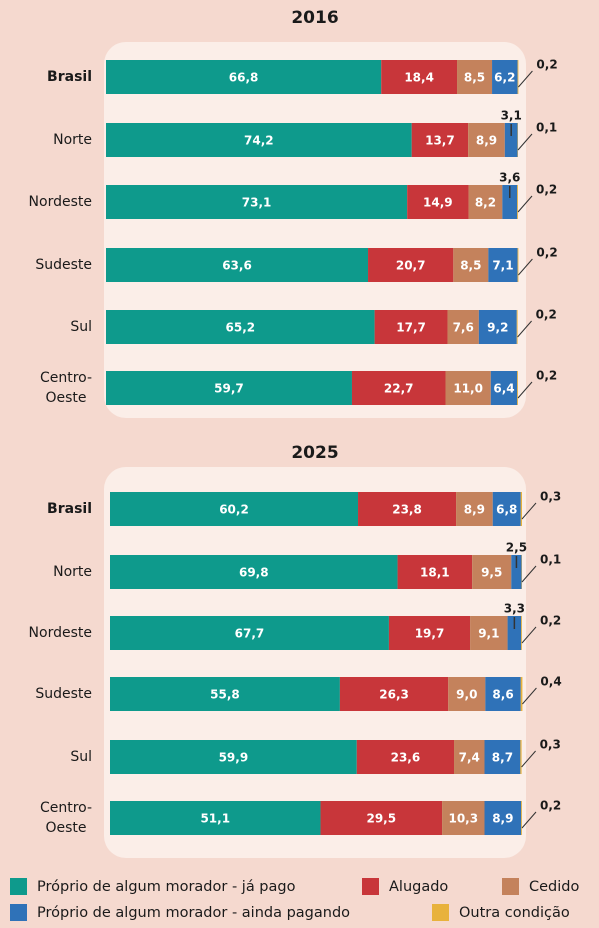  What do you see at coordinates (411, 266) in the screenshot?
I see `value-label: 20,7` at bounding box center [411, 266].